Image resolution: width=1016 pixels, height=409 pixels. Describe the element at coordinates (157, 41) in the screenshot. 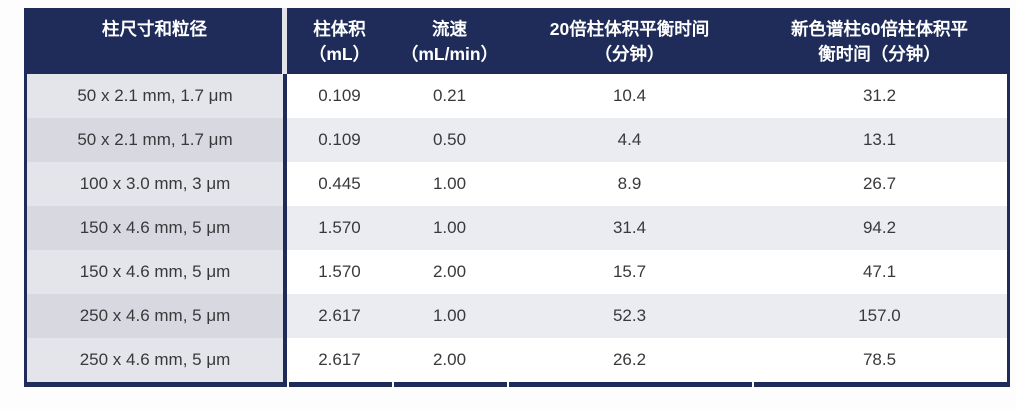

I see `header-column-size-particle: 柱尺寸和粒径` at that location.